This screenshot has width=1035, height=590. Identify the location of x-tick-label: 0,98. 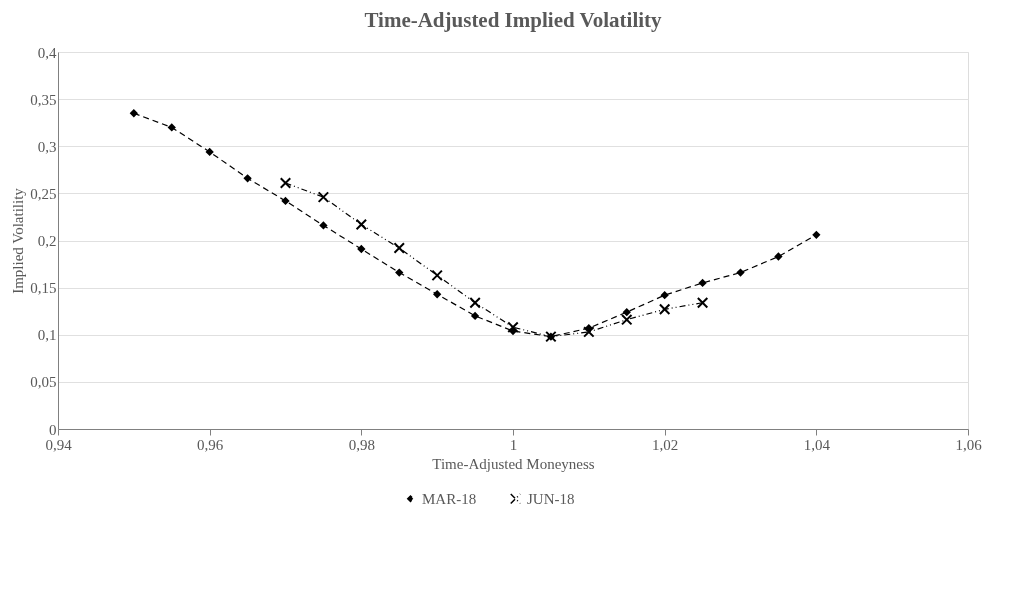
(361, 444).